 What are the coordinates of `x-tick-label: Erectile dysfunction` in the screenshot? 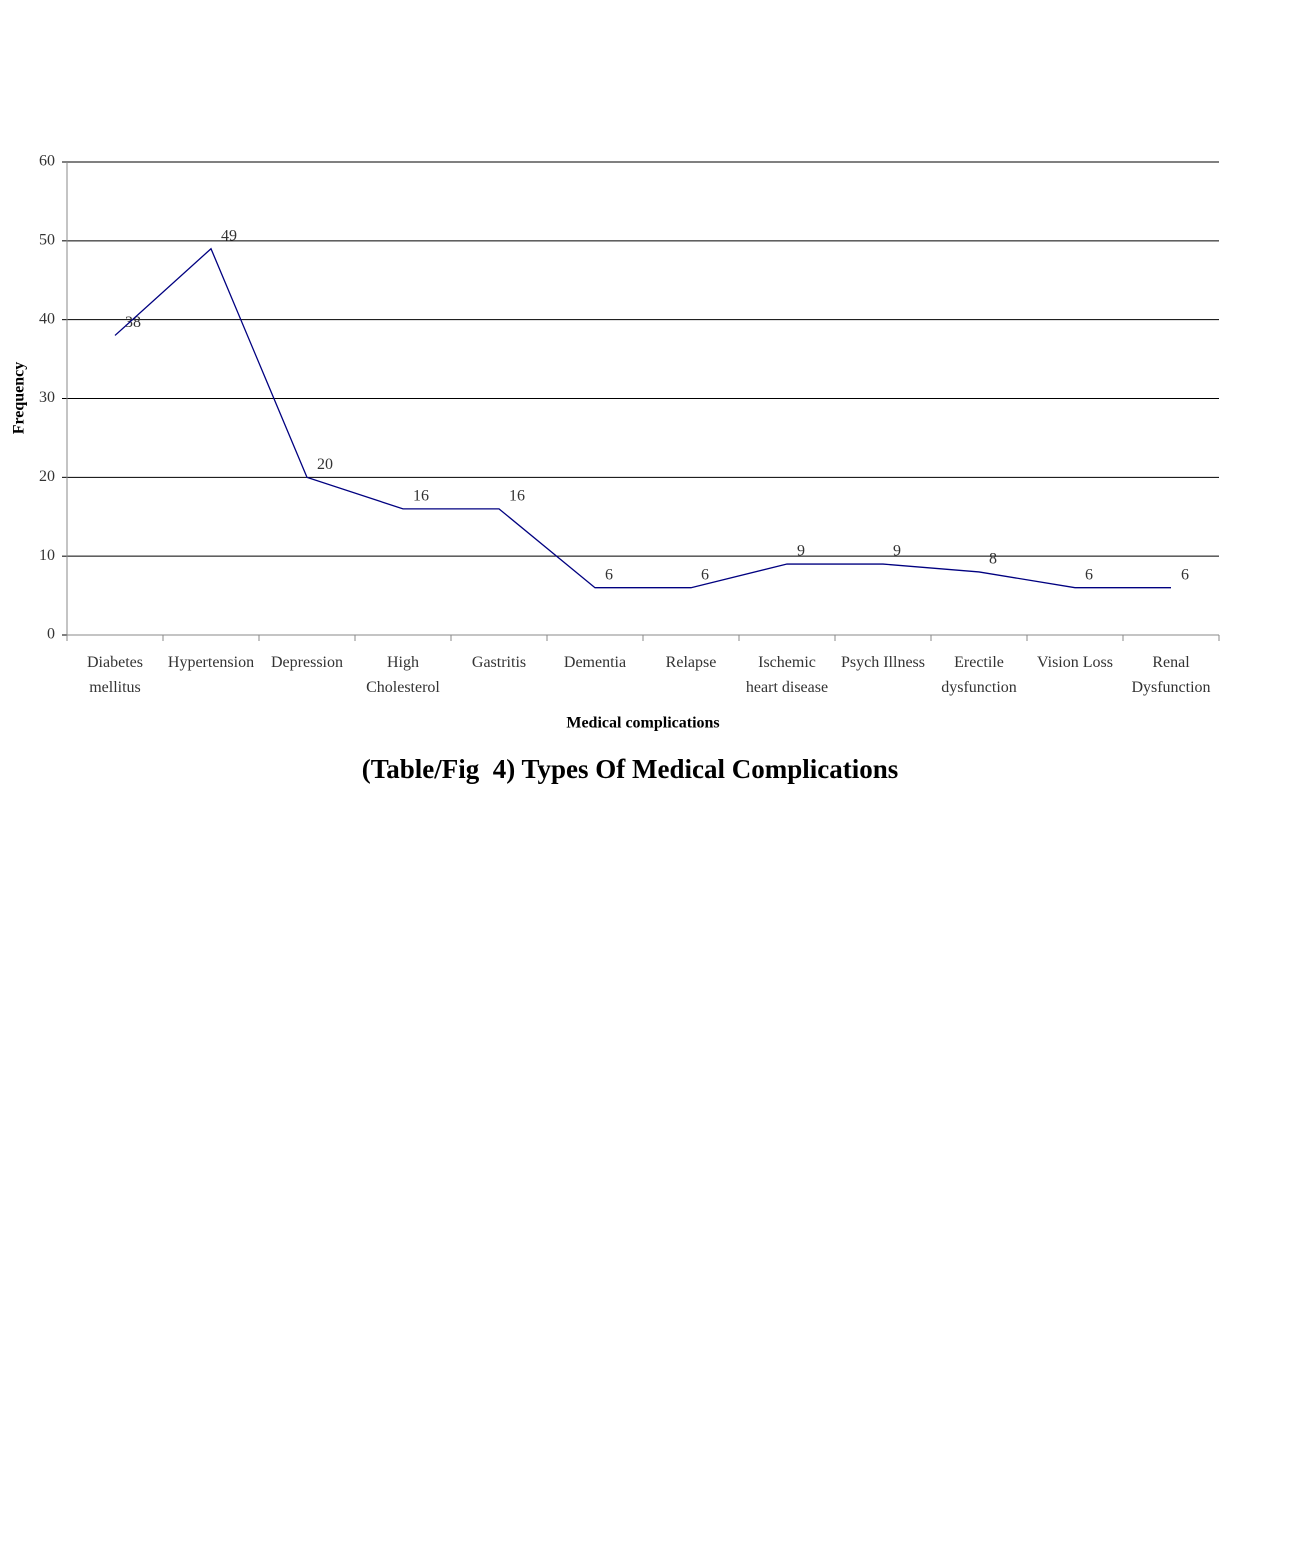 It's located at (979, 675).